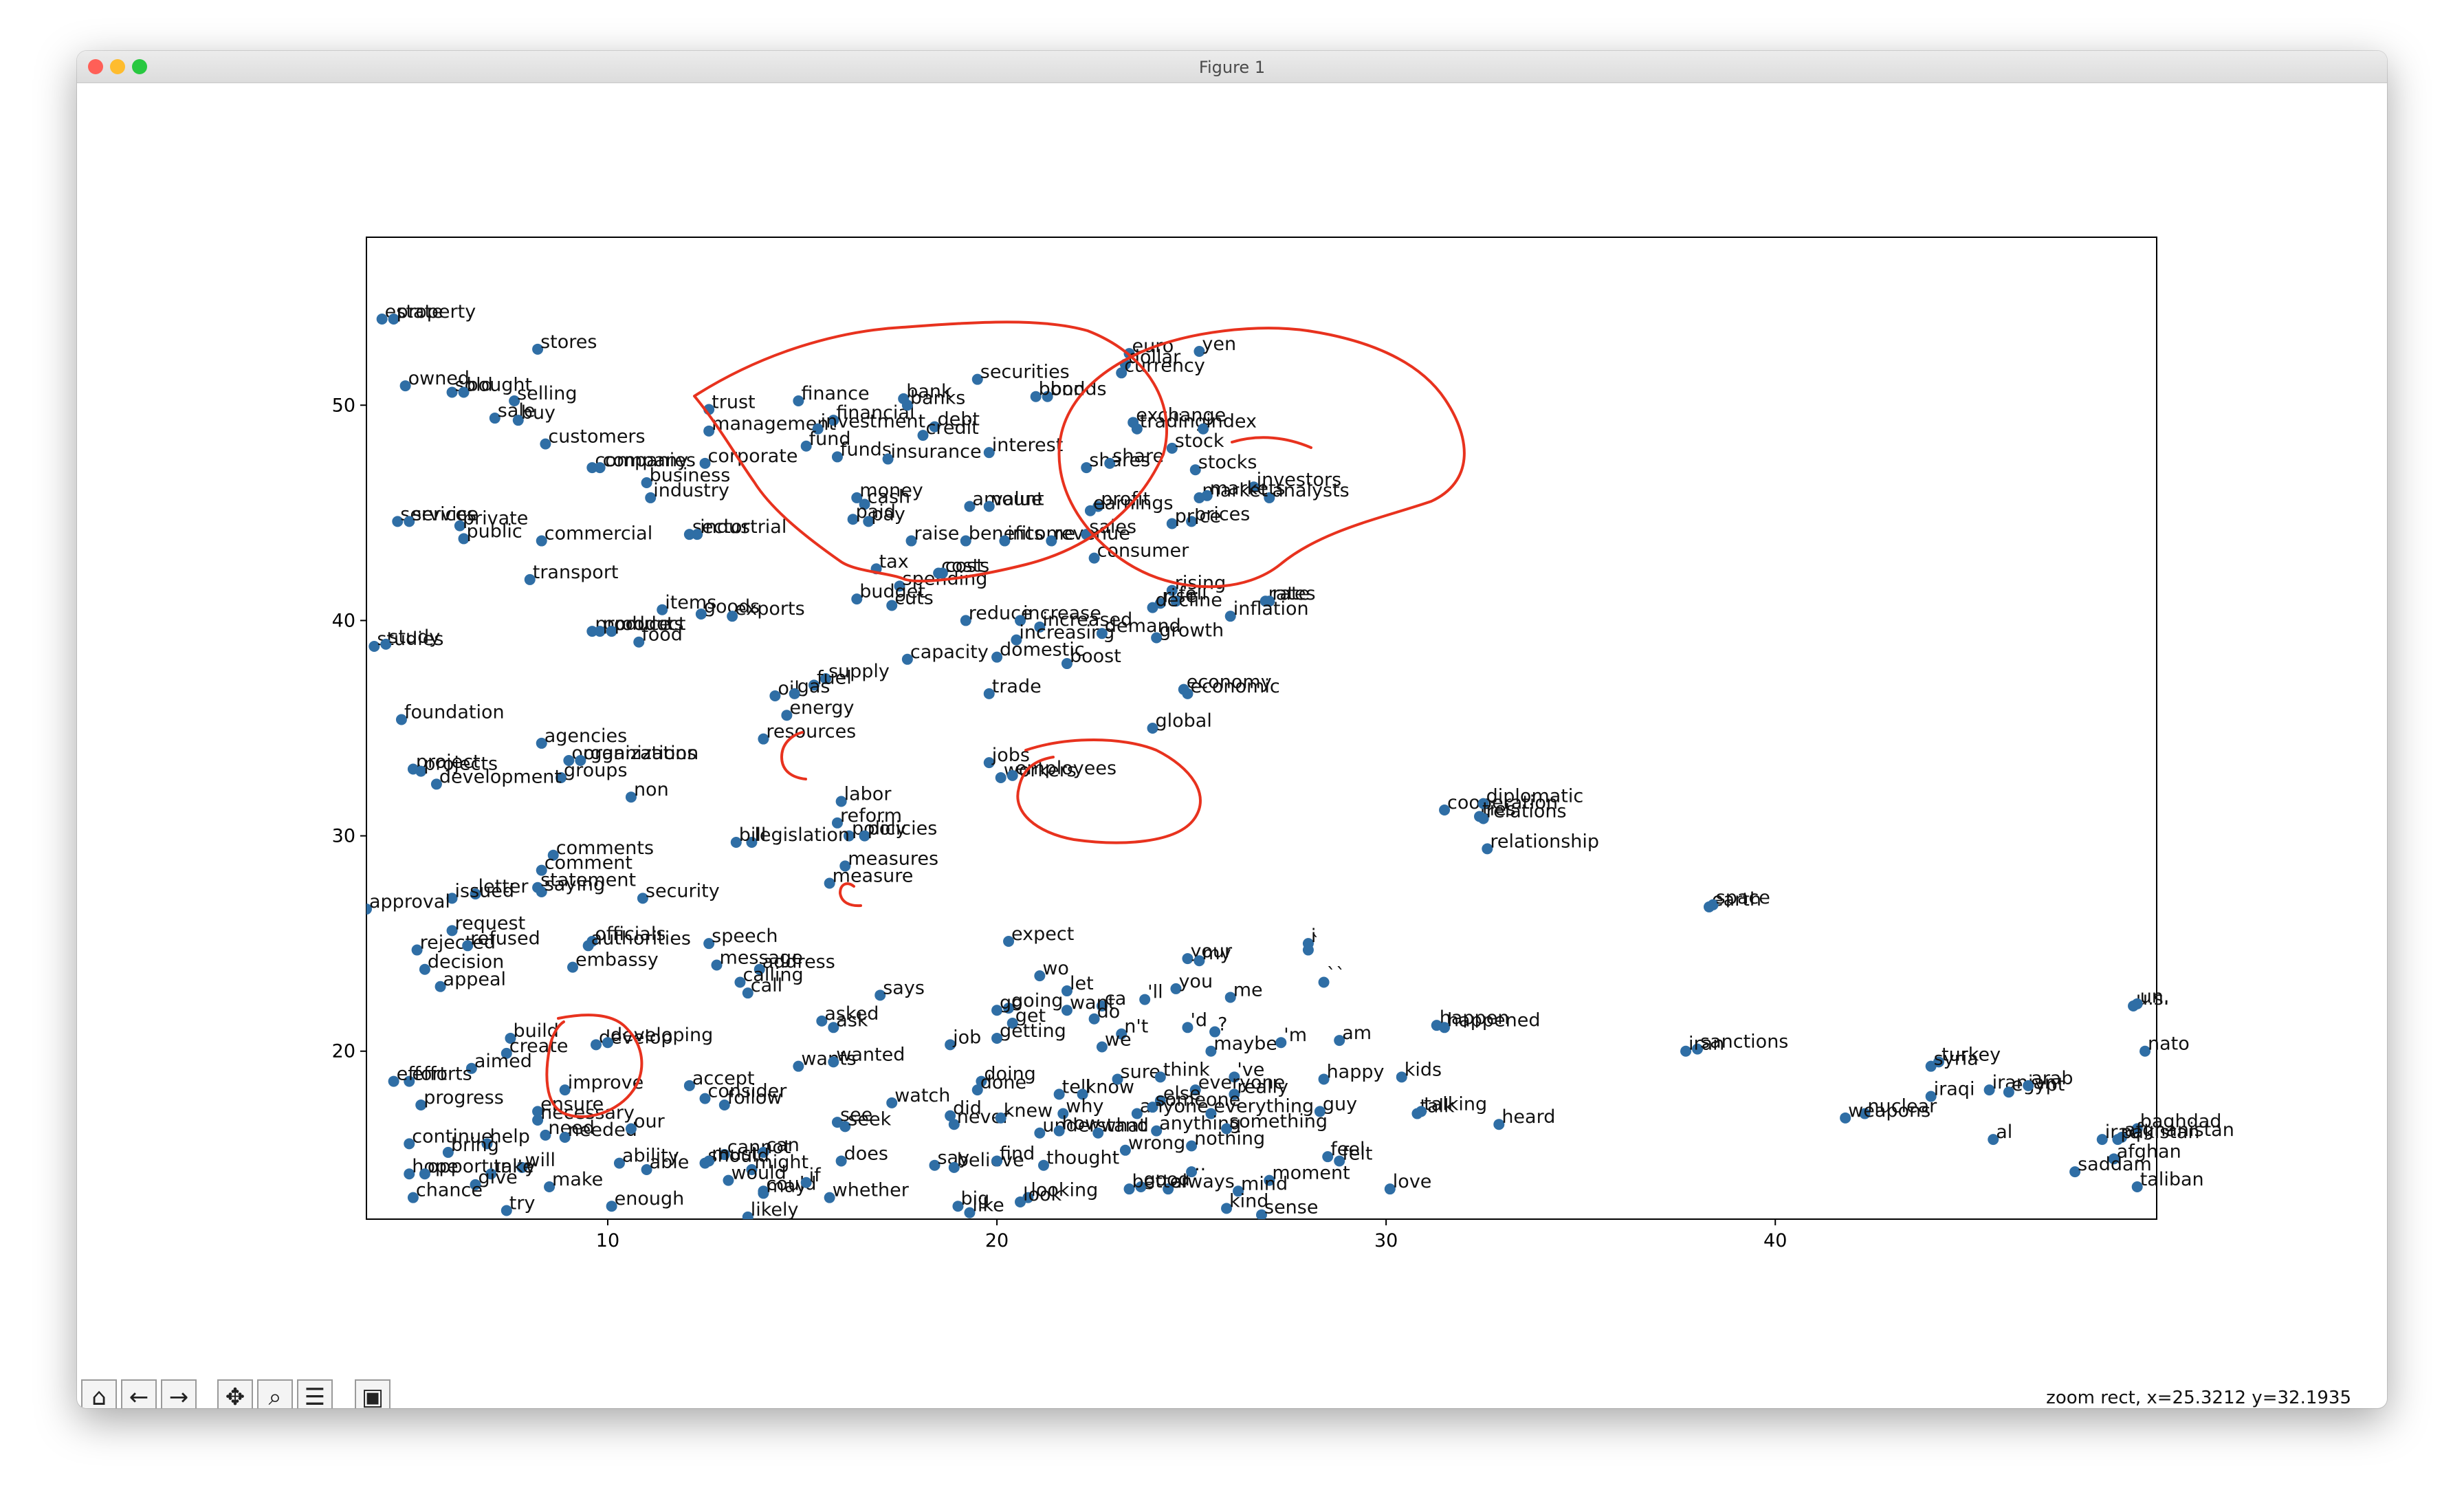  What do you see at coordinates (450, 1190) in the screenshot?
I see `point-label: chance` at bounding box center [450, 1190].